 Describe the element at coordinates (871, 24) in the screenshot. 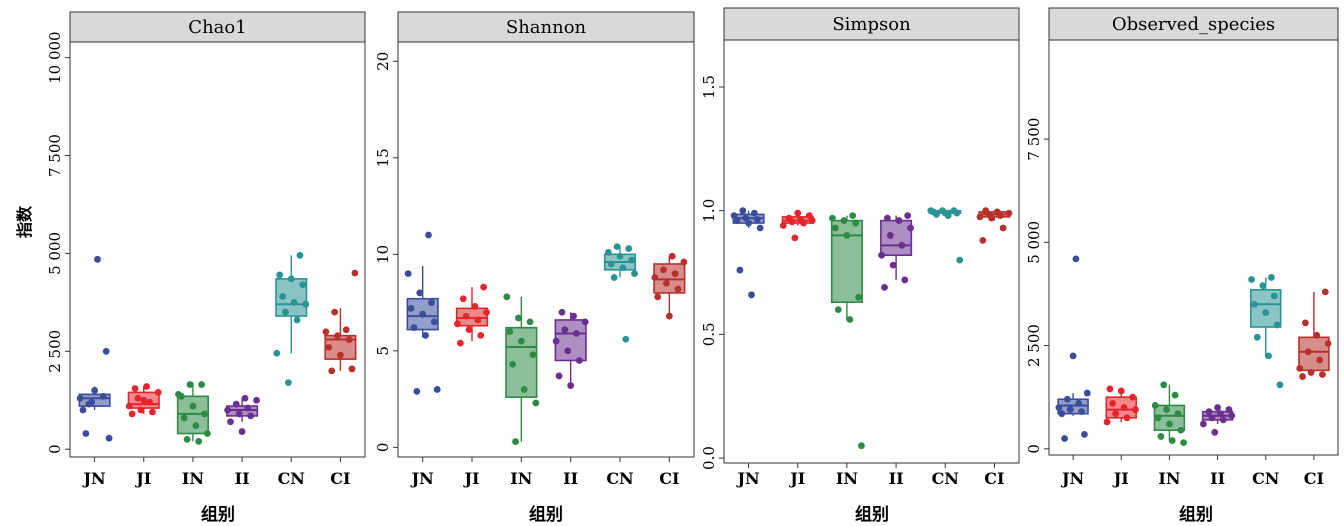

I see `panel-title: Simpson` at that location.